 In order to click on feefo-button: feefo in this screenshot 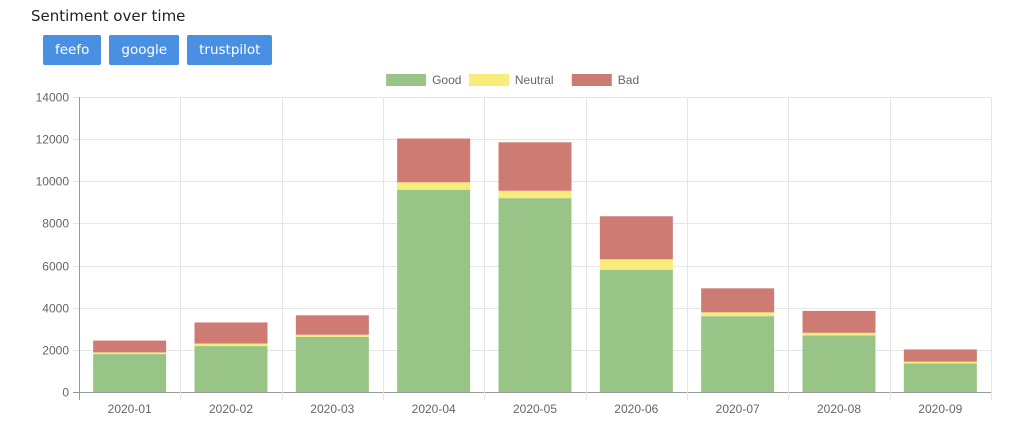, I will do `click(72, 50)`.